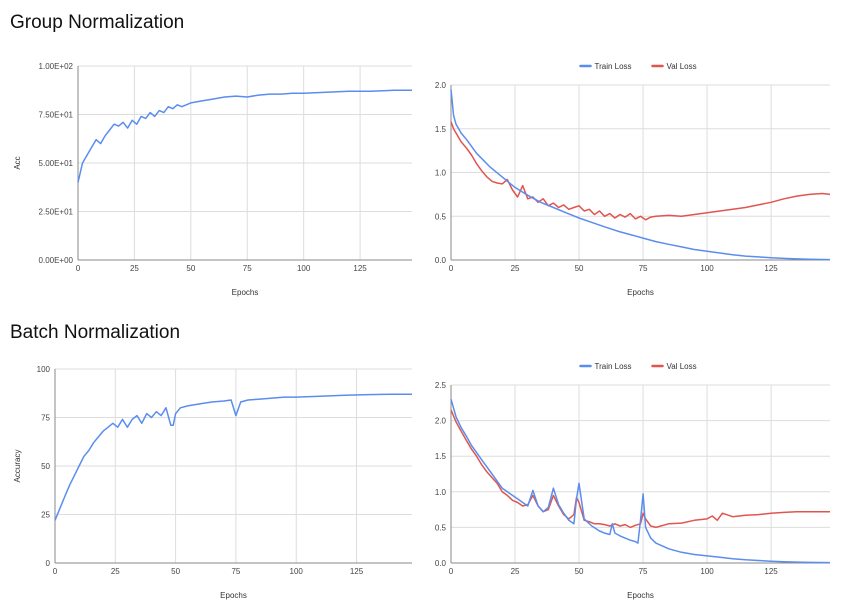 This screenshot has width=848, height=610. Describe the element at coordinates (56, 115) in the screenshot. I see `y-tick-label: 7.50E+01` at that location.